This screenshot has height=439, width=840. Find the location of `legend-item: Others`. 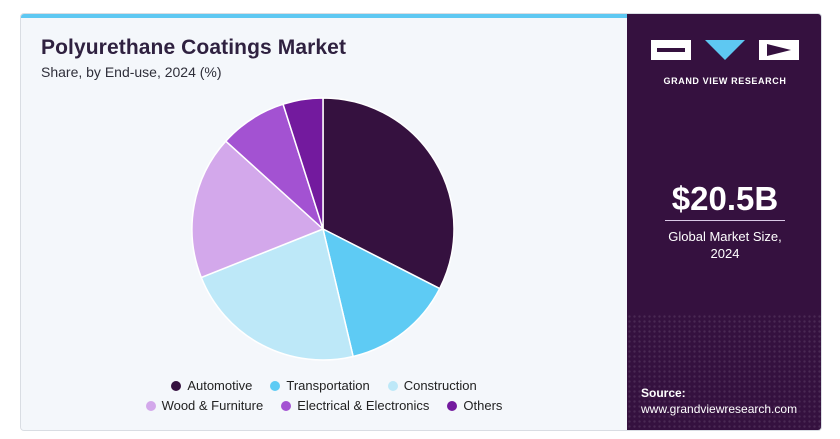

legend-item: Others is located at coordinates (474, 405).